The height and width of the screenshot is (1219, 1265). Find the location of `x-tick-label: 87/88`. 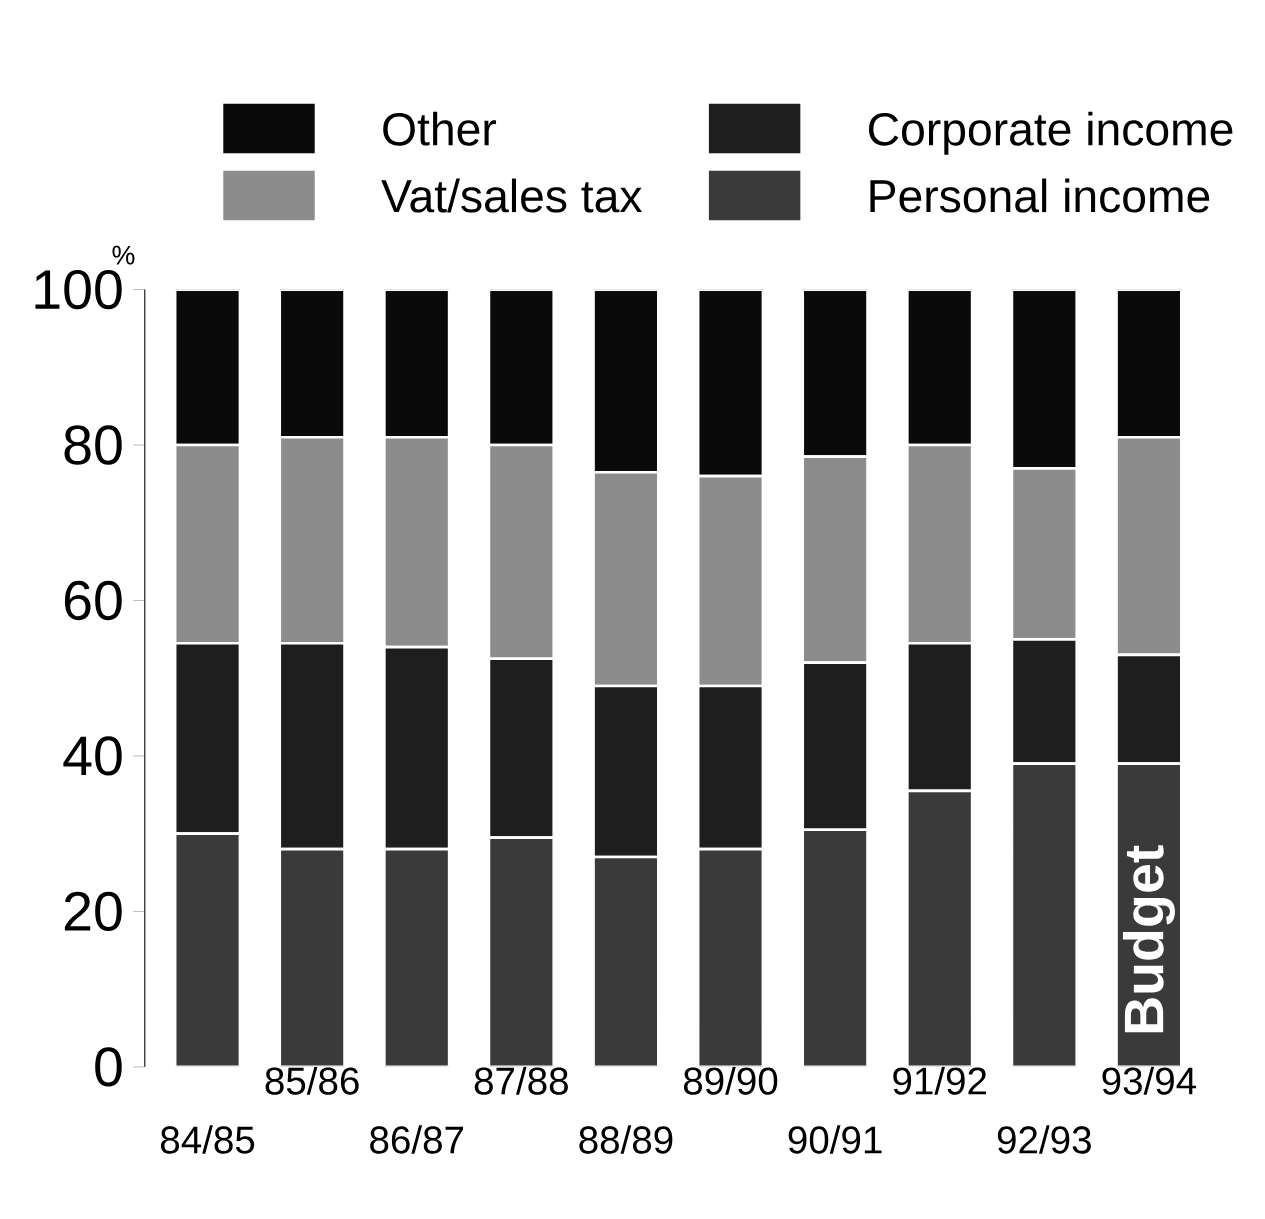

x-tick-label: 87/88 is located at coordinates (521, 1080).